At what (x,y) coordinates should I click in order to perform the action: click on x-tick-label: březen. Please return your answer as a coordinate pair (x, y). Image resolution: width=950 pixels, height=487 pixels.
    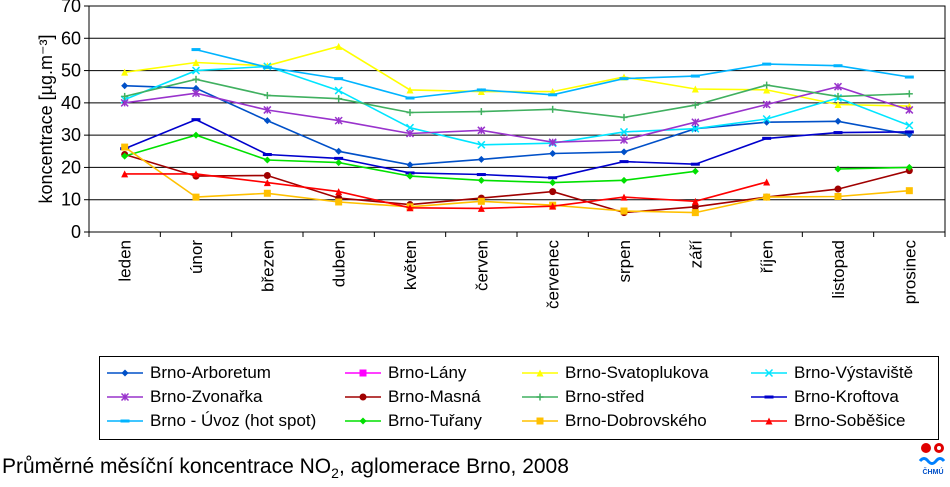
    Looking at the image, I should click on (267, 266).